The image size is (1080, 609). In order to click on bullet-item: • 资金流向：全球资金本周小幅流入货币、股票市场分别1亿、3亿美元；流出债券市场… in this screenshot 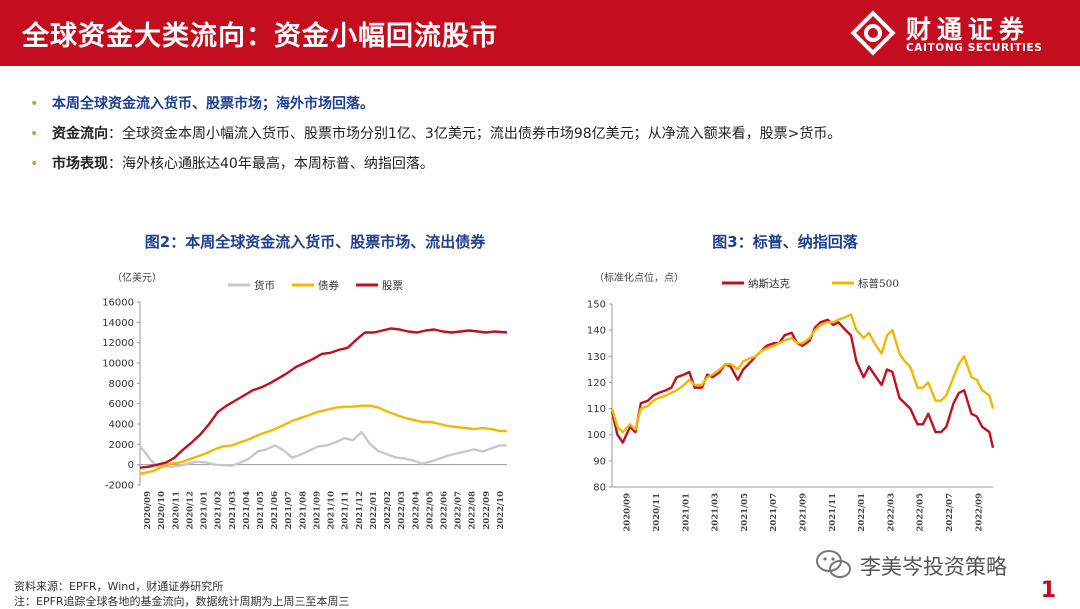, I will do `click(545, 137)`.